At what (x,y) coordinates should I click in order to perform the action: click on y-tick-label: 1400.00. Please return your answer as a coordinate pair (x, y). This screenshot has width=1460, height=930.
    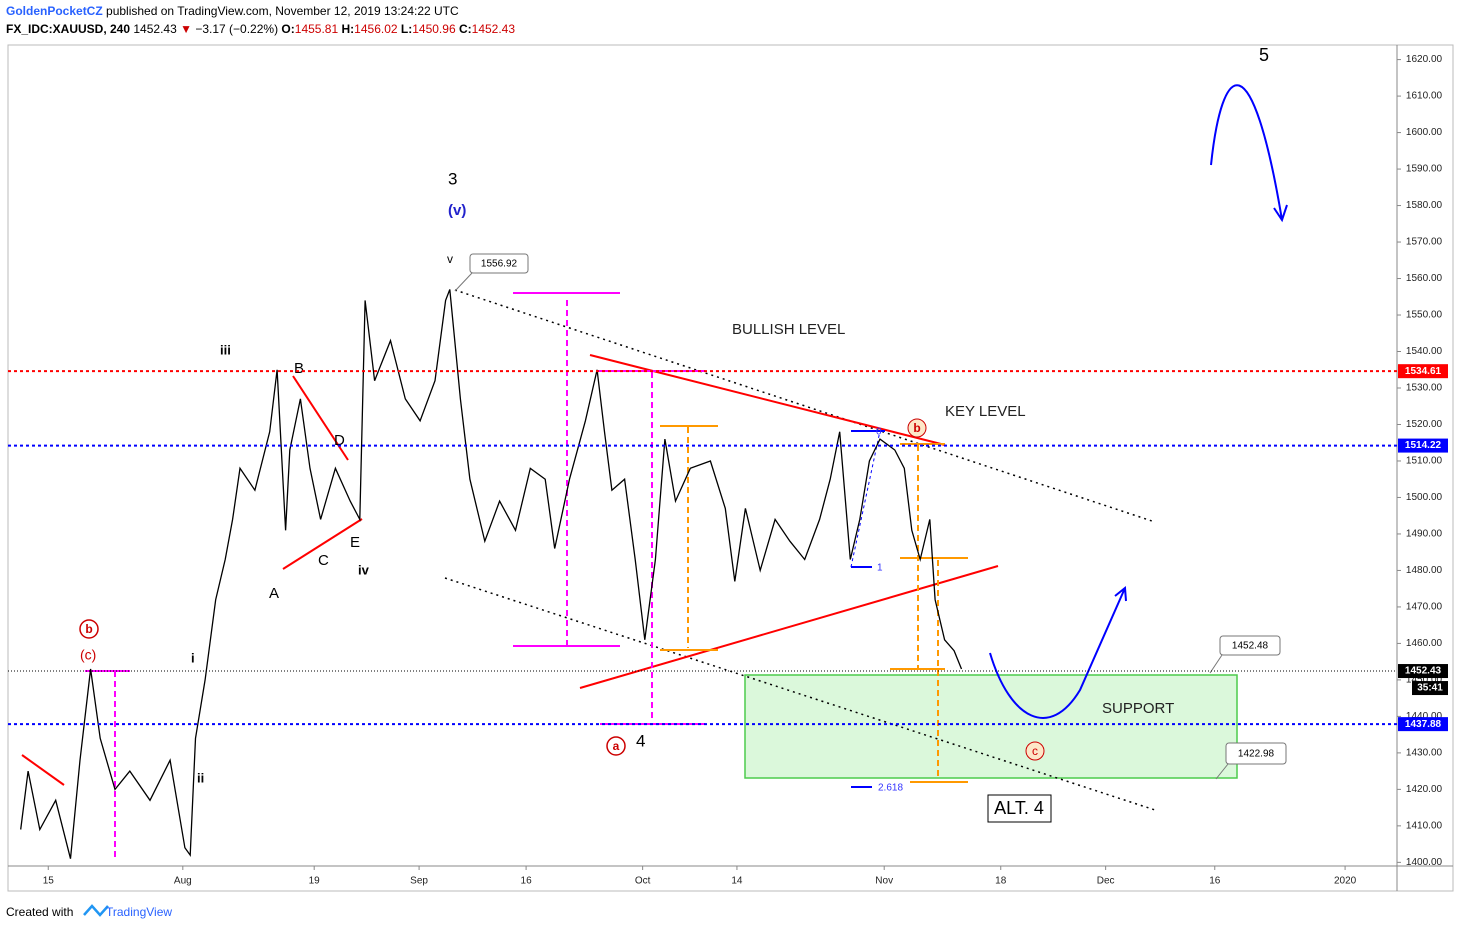
    Looking at the image, I should click on (1424, 862).